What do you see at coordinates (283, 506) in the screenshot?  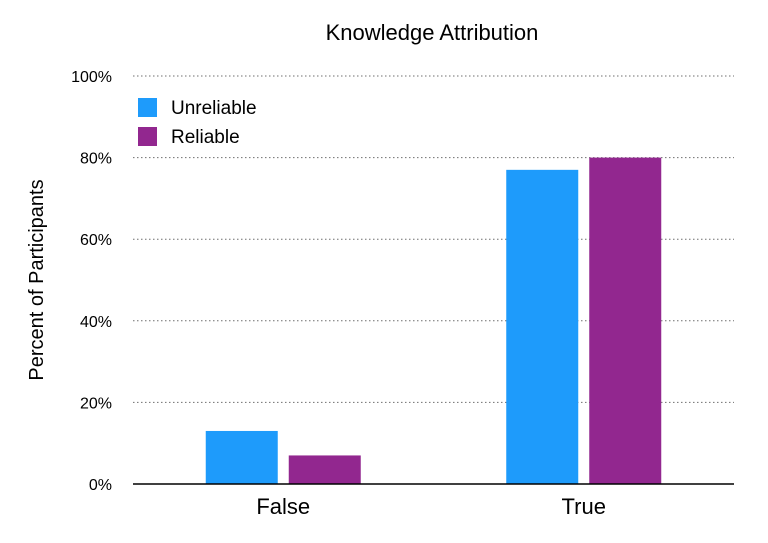 I see `x-tick-label: False` at bounding box center [283, 506].